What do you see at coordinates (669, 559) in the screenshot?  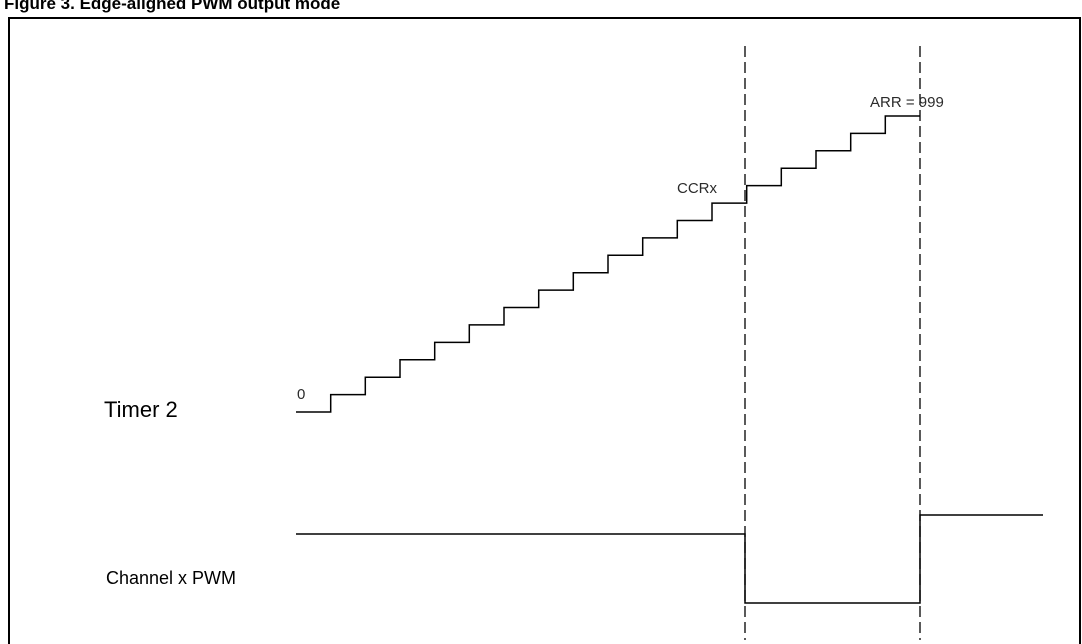 I see `pwm-output-waveform` at bounding box center [669, 559].